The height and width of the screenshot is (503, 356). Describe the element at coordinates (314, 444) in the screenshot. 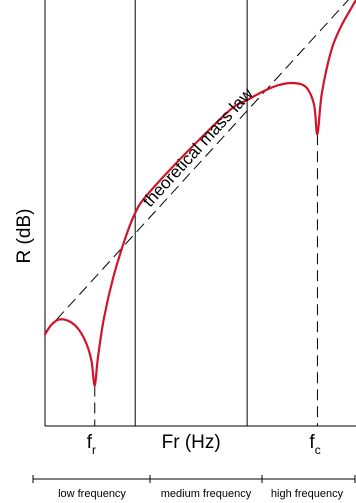

I see `marker-label-c: fc` at that location.